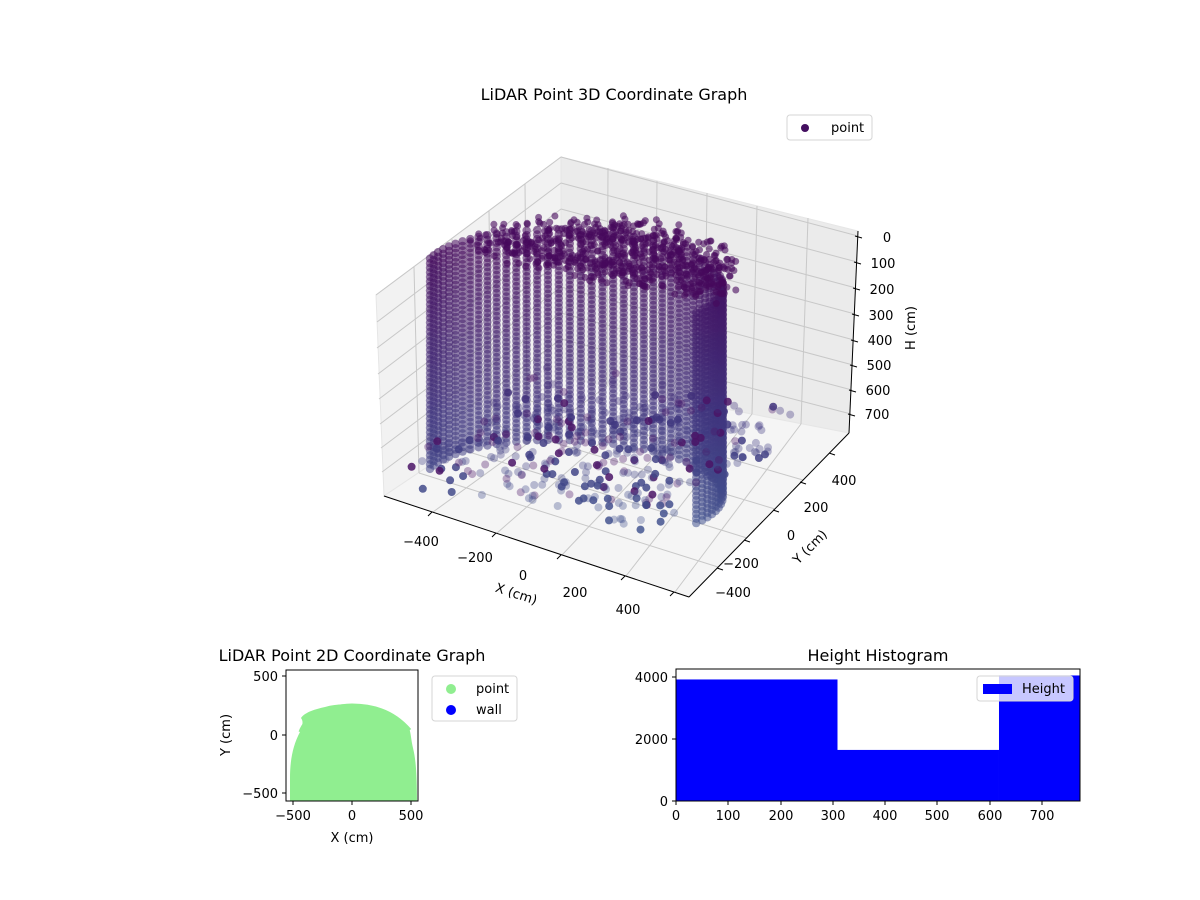 The width and height of the screenshot is (1200, 900). I want to click on x-axis-line, so click(536, 546).